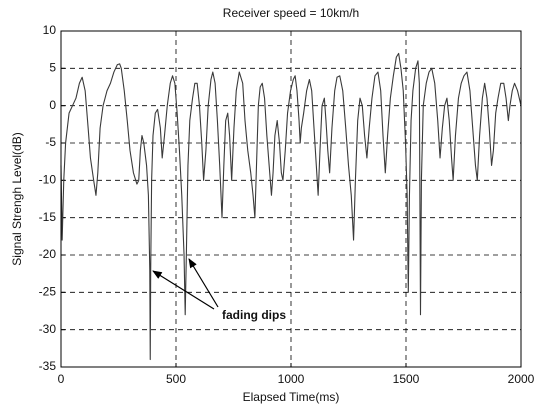 The width and height of the screenshot is (534, 410). Describe the element at coordinates (61, 379) in the screenshot. I see `x-tick-label: 0` at that location.